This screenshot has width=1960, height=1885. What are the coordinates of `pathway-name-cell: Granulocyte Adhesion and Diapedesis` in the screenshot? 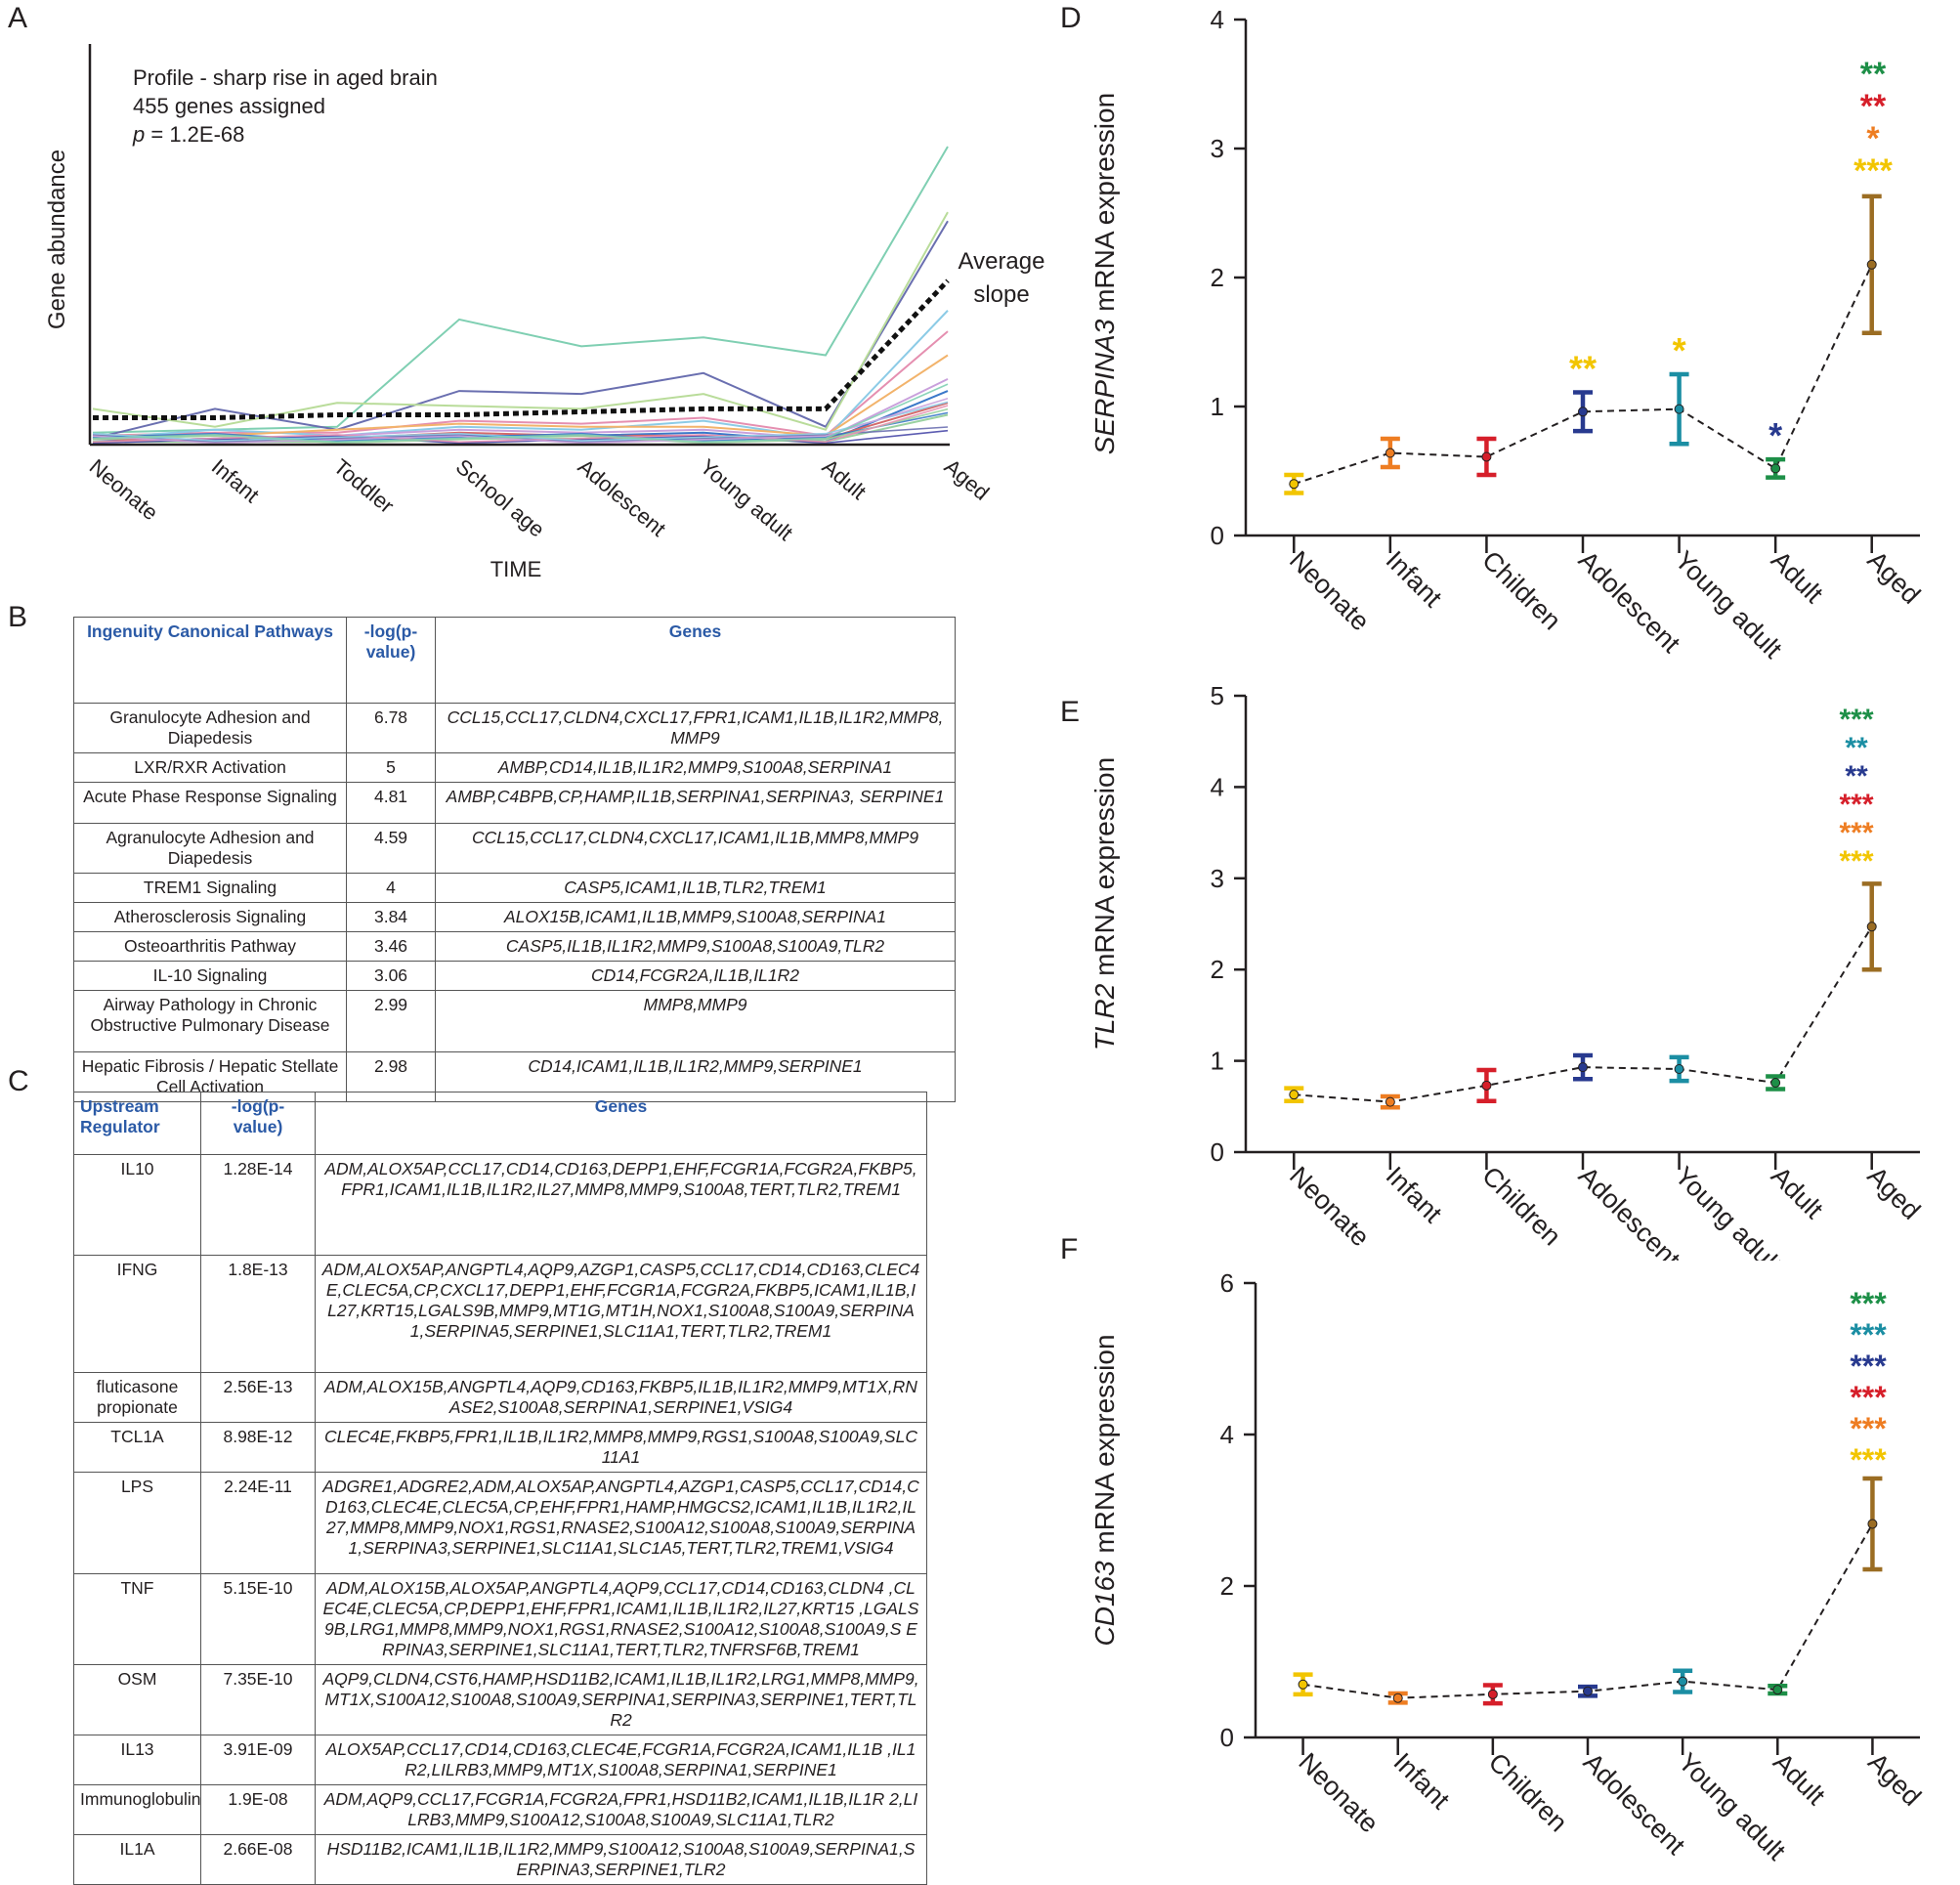 It's located at (210, 728).